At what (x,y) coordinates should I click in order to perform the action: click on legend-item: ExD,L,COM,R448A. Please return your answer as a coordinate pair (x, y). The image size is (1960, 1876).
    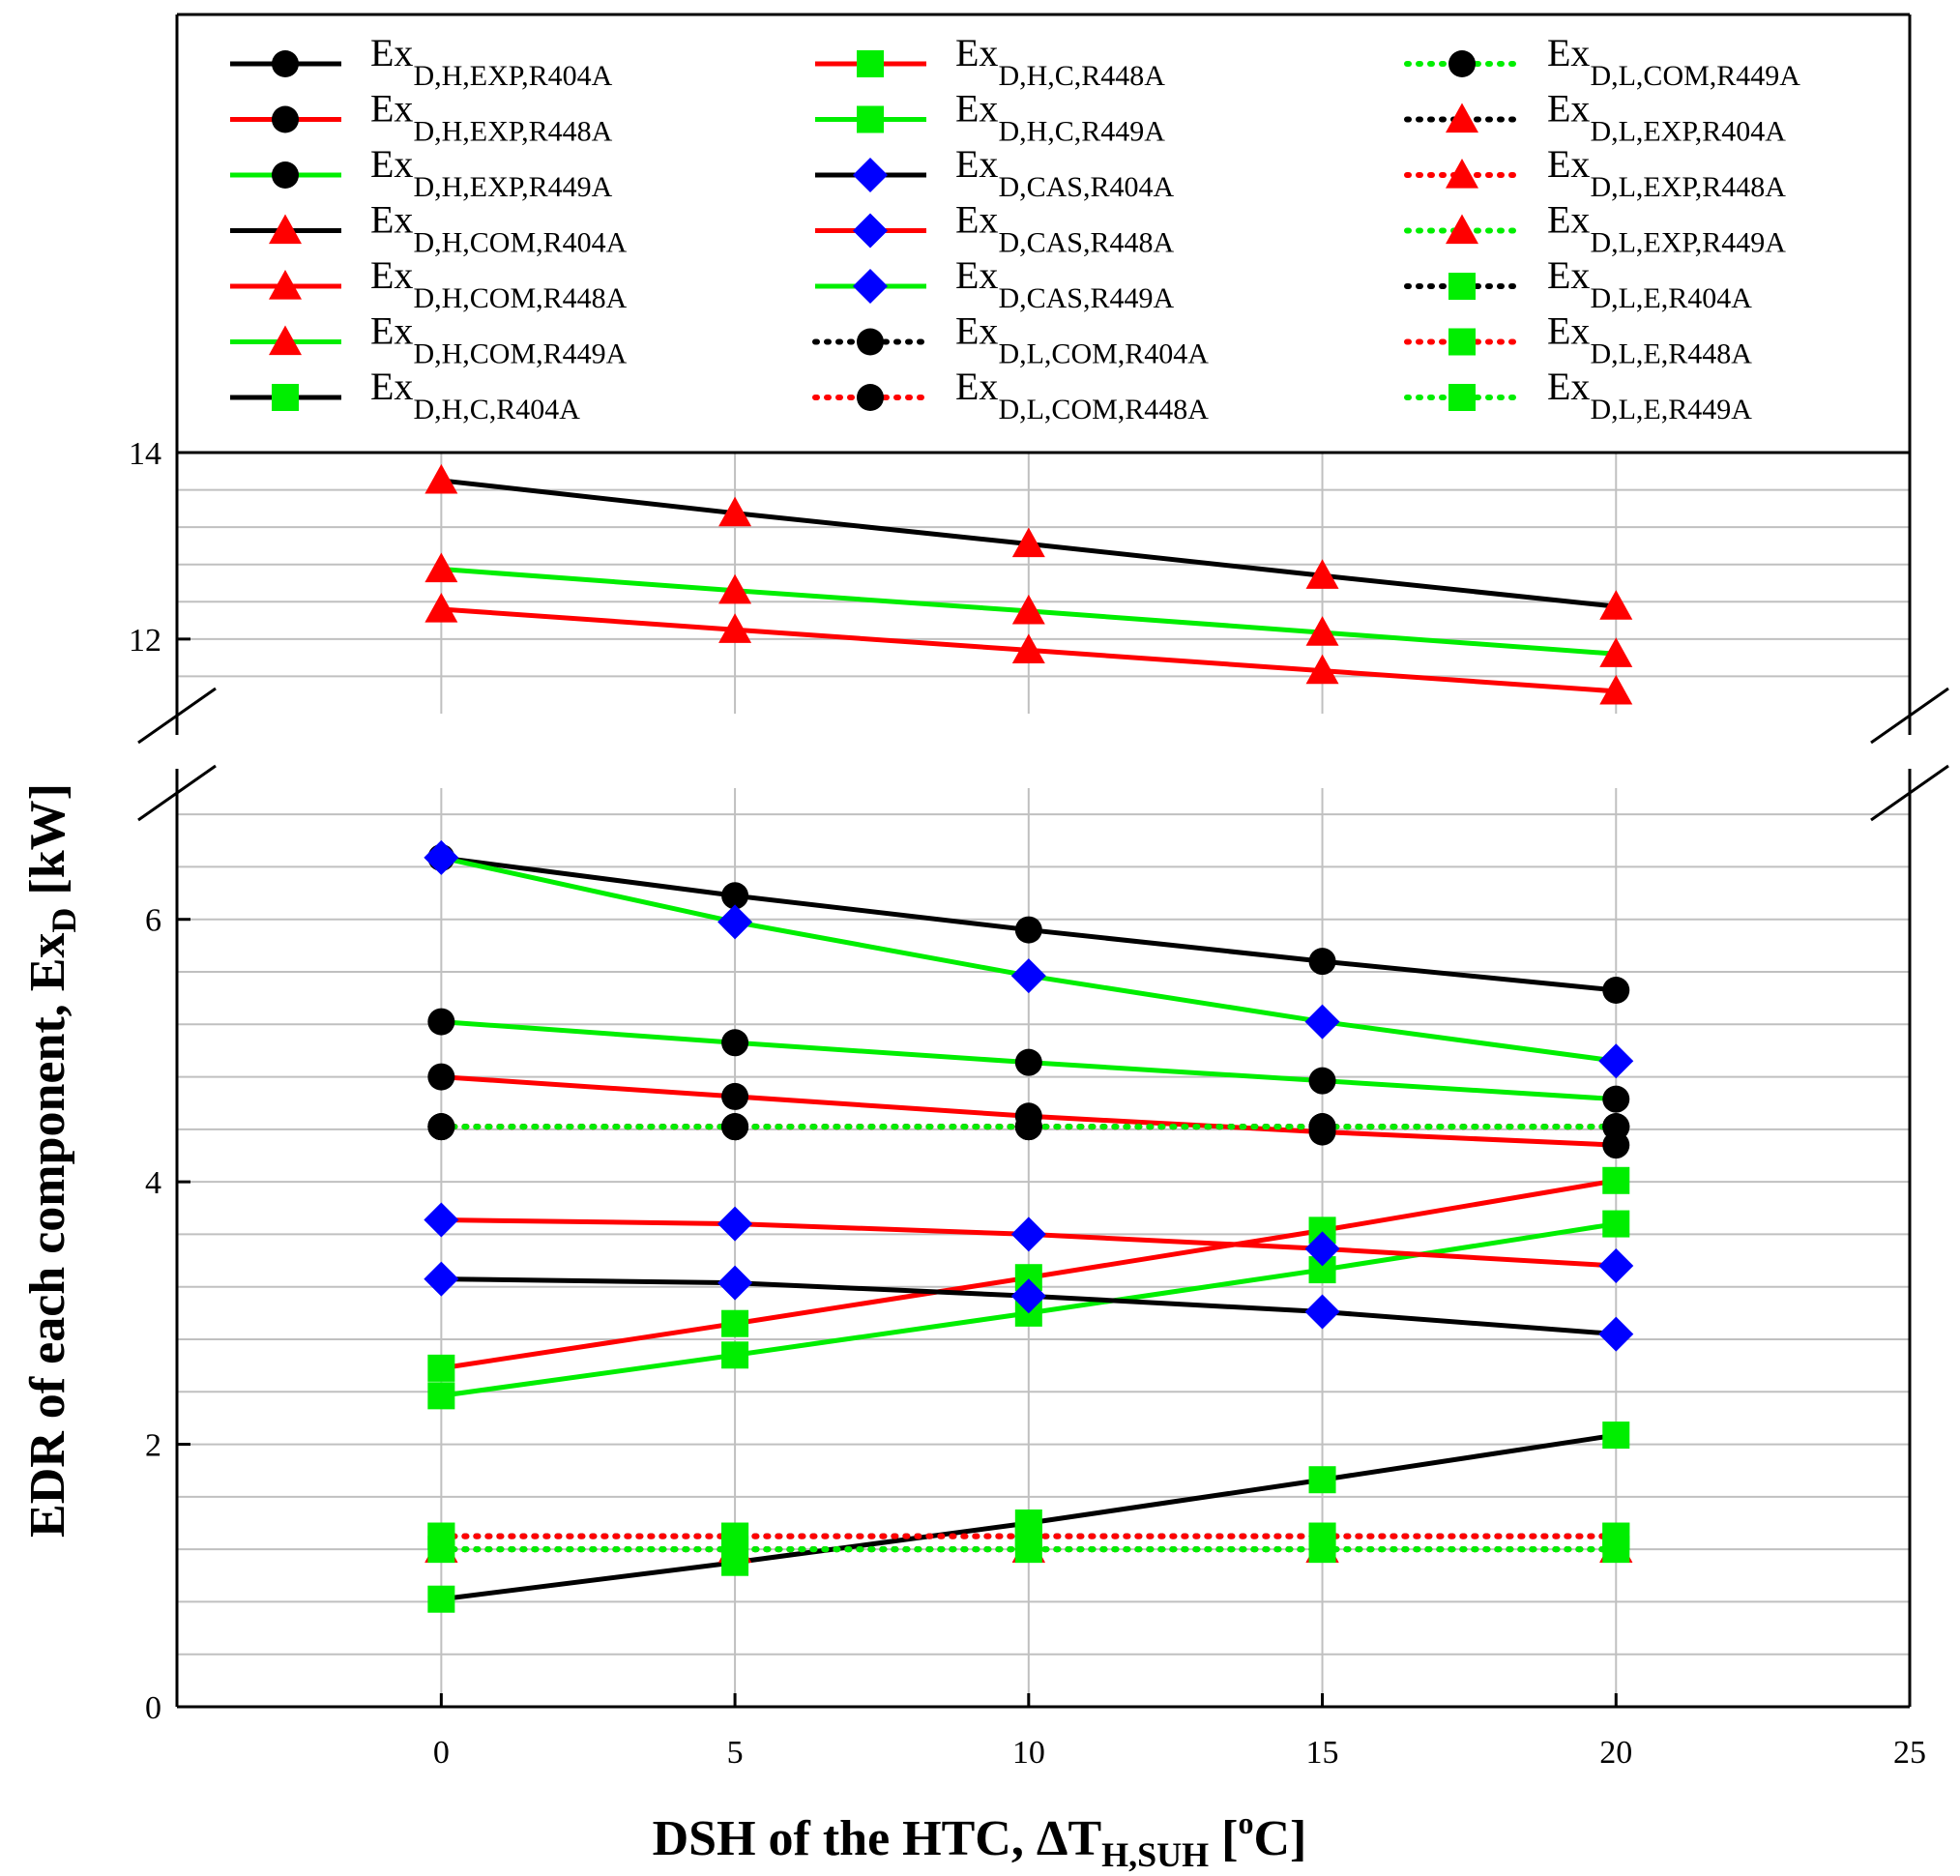
    Looking at the image, I should click on (1010, 395).